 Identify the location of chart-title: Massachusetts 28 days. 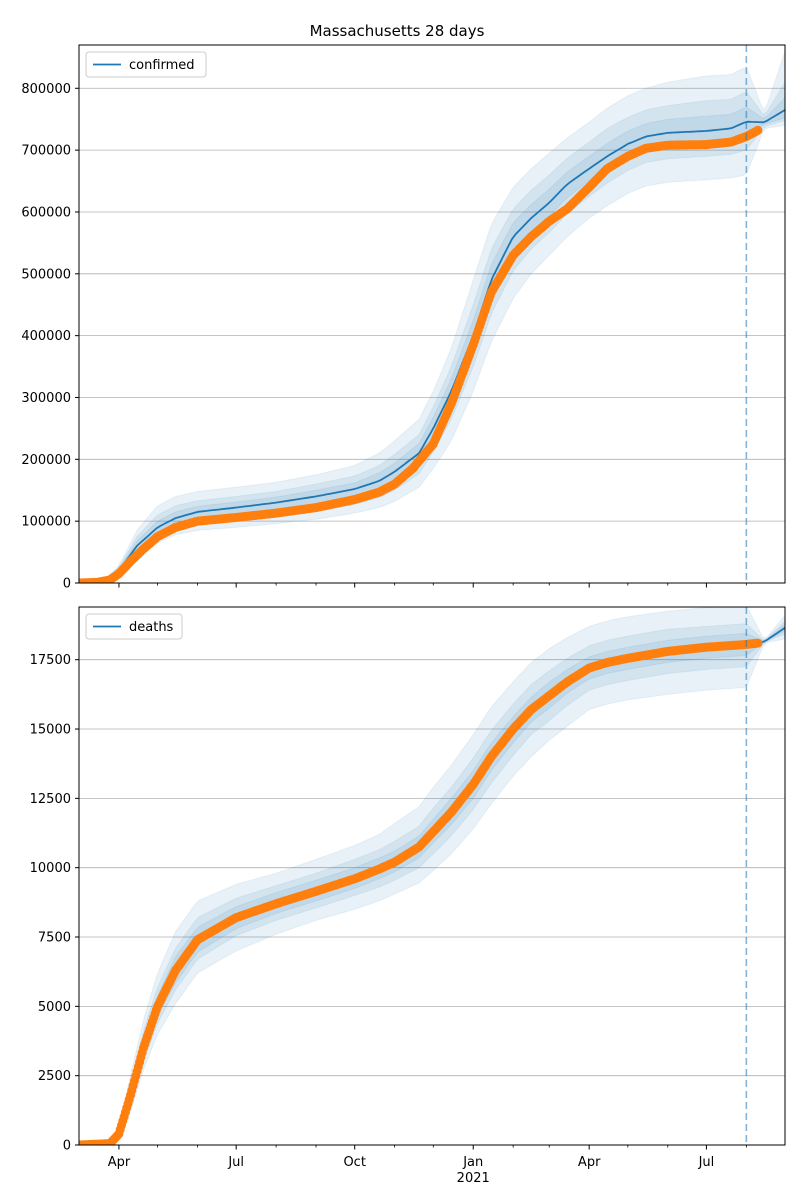
(397, 31).